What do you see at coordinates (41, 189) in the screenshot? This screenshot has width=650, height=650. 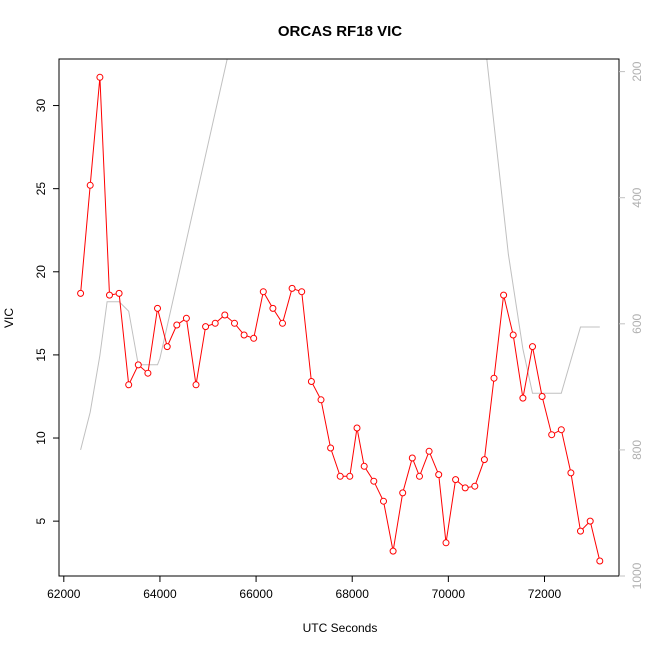 I see `y-tick-label: 25` at bounding box center [41, 189].